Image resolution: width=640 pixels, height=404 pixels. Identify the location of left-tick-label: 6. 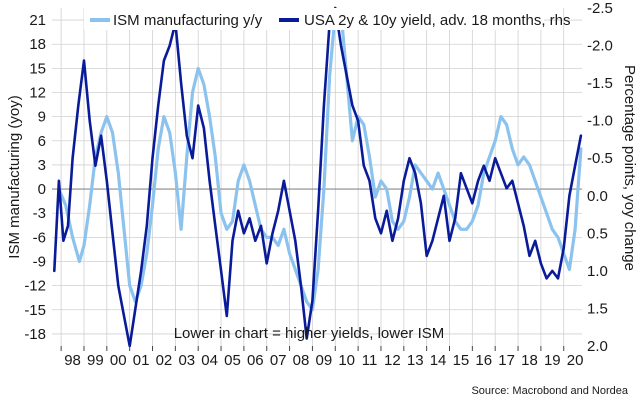
(42, 141).